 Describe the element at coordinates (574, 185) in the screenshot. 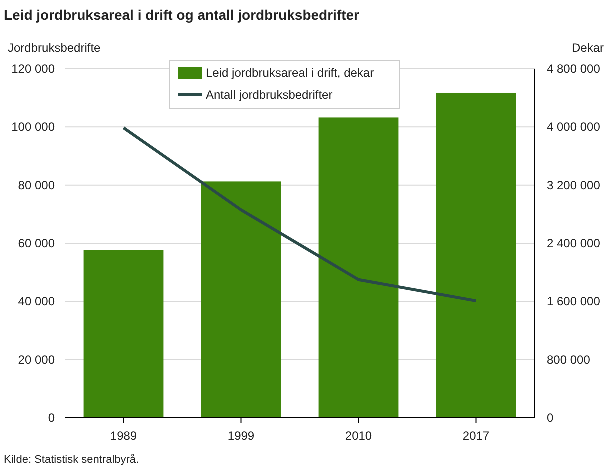

I see `y2-tick-label: 3 200 000` at that location.